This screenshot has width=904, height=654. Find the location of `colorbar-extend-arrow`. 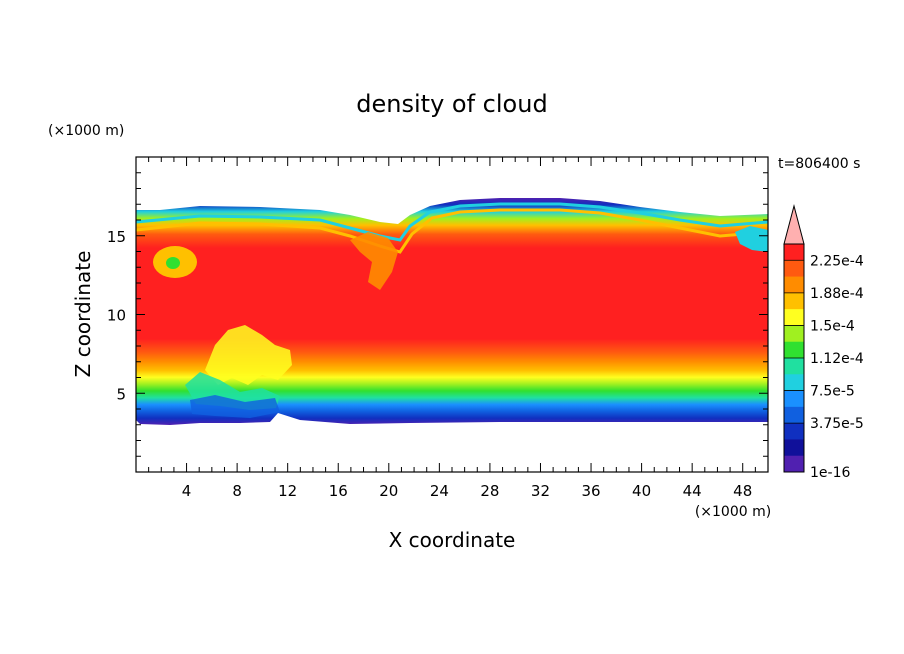

colorbar-extend-arrow is located at coordinates (794, 224).